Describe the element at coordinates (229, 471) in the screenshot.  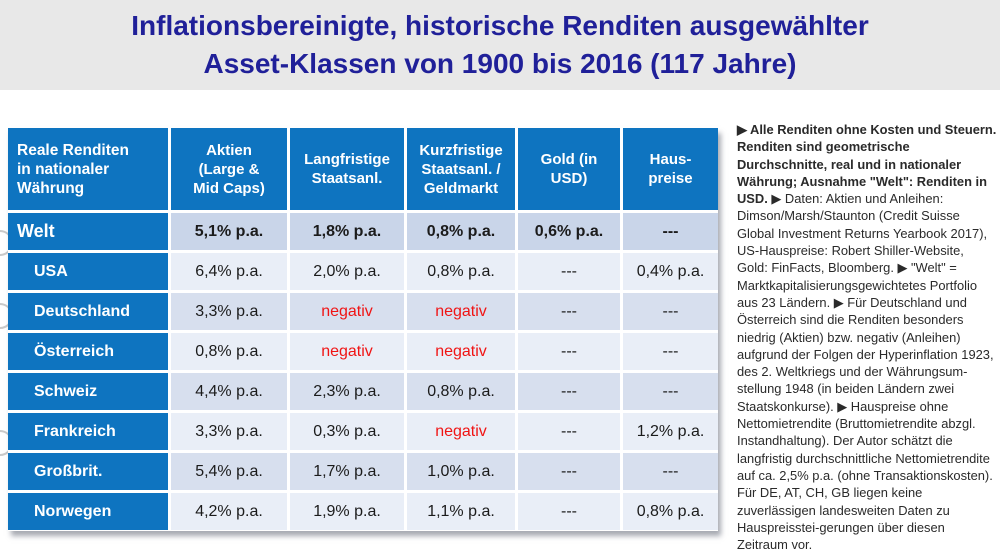
I see `table-cell: 5,4% p.a.` at that location.